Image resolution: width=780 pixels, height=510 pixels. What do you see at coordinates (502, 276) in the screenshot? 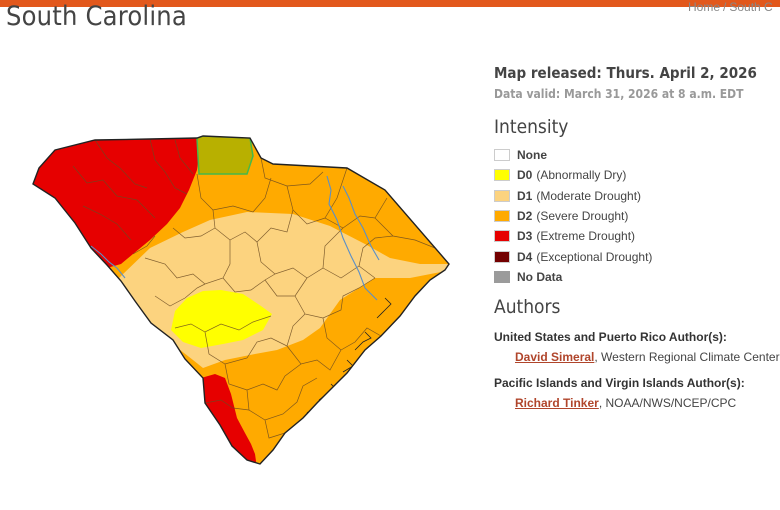
I see `legend-swatch-no-data` at bounding box center [502, 276].